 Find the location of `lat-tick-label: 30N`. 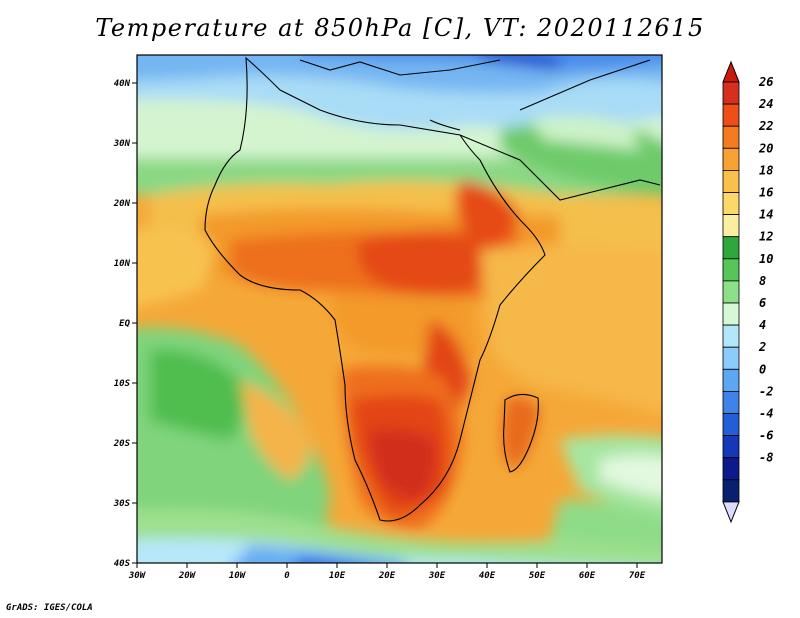

lat-tick-label: 30N is located at coordinates (122, 144).